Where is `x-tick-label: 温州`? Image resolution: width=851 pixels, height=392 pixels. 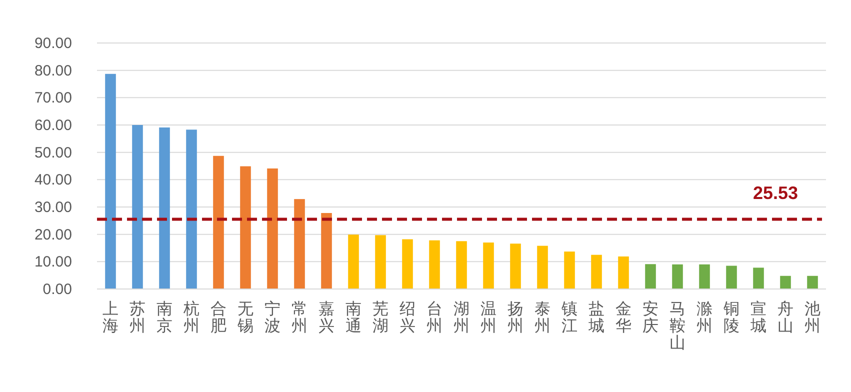
x-tick-label: 温州 is located at coordinates (488, 317).